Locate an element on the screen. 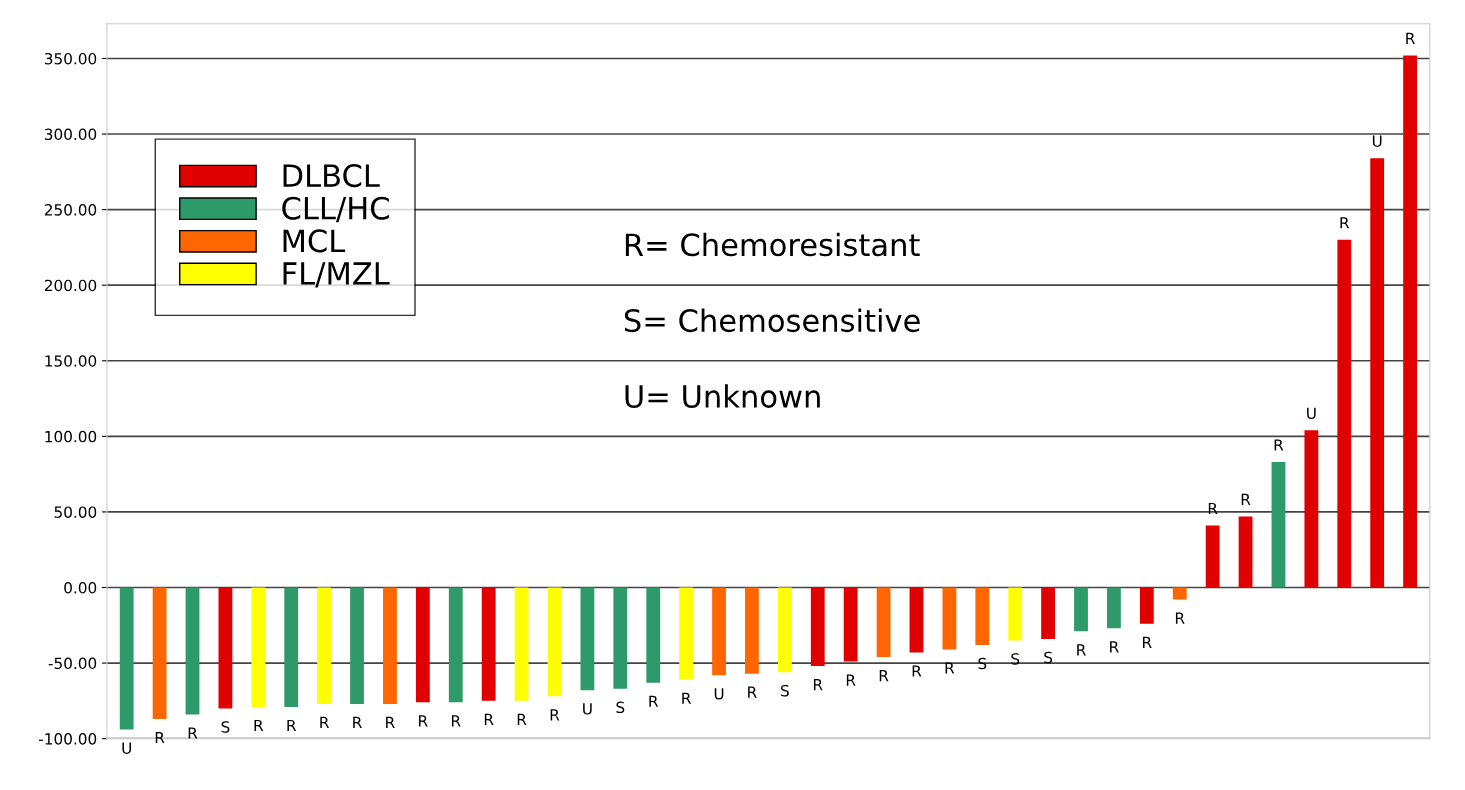 The image size is (1465, 790). y-tick-label: 100.00 is located at coordinates (71, 436).